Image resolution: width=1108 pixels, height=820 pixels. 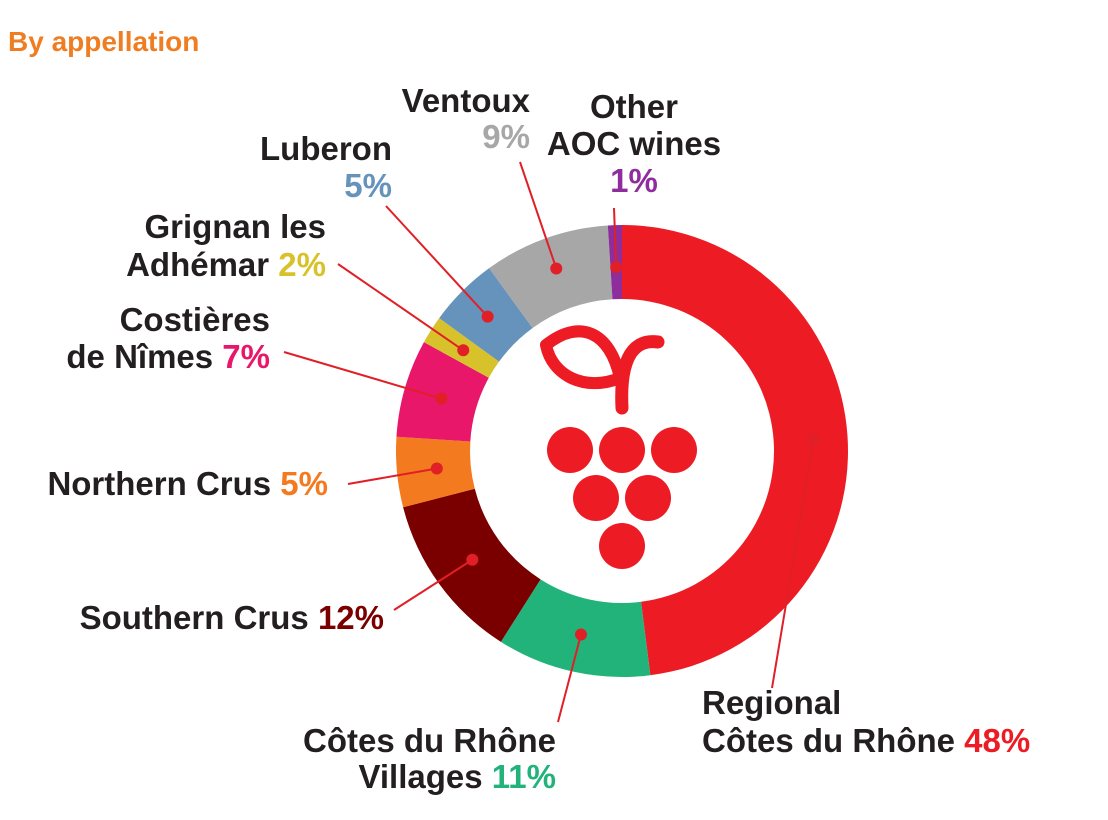 I want to click on value-label-other-aoc-wines: 1%, so click(x=634, y=180).